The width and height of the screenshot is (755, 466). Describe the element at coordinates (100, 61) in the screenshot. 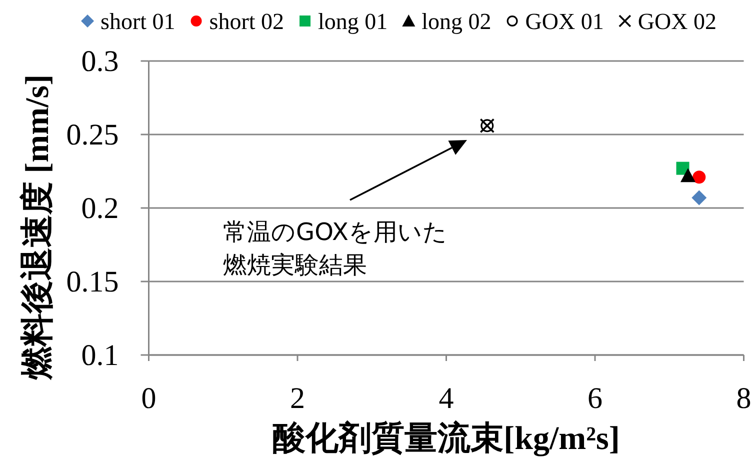

I see `y-tick-label: 0.3` at that location.